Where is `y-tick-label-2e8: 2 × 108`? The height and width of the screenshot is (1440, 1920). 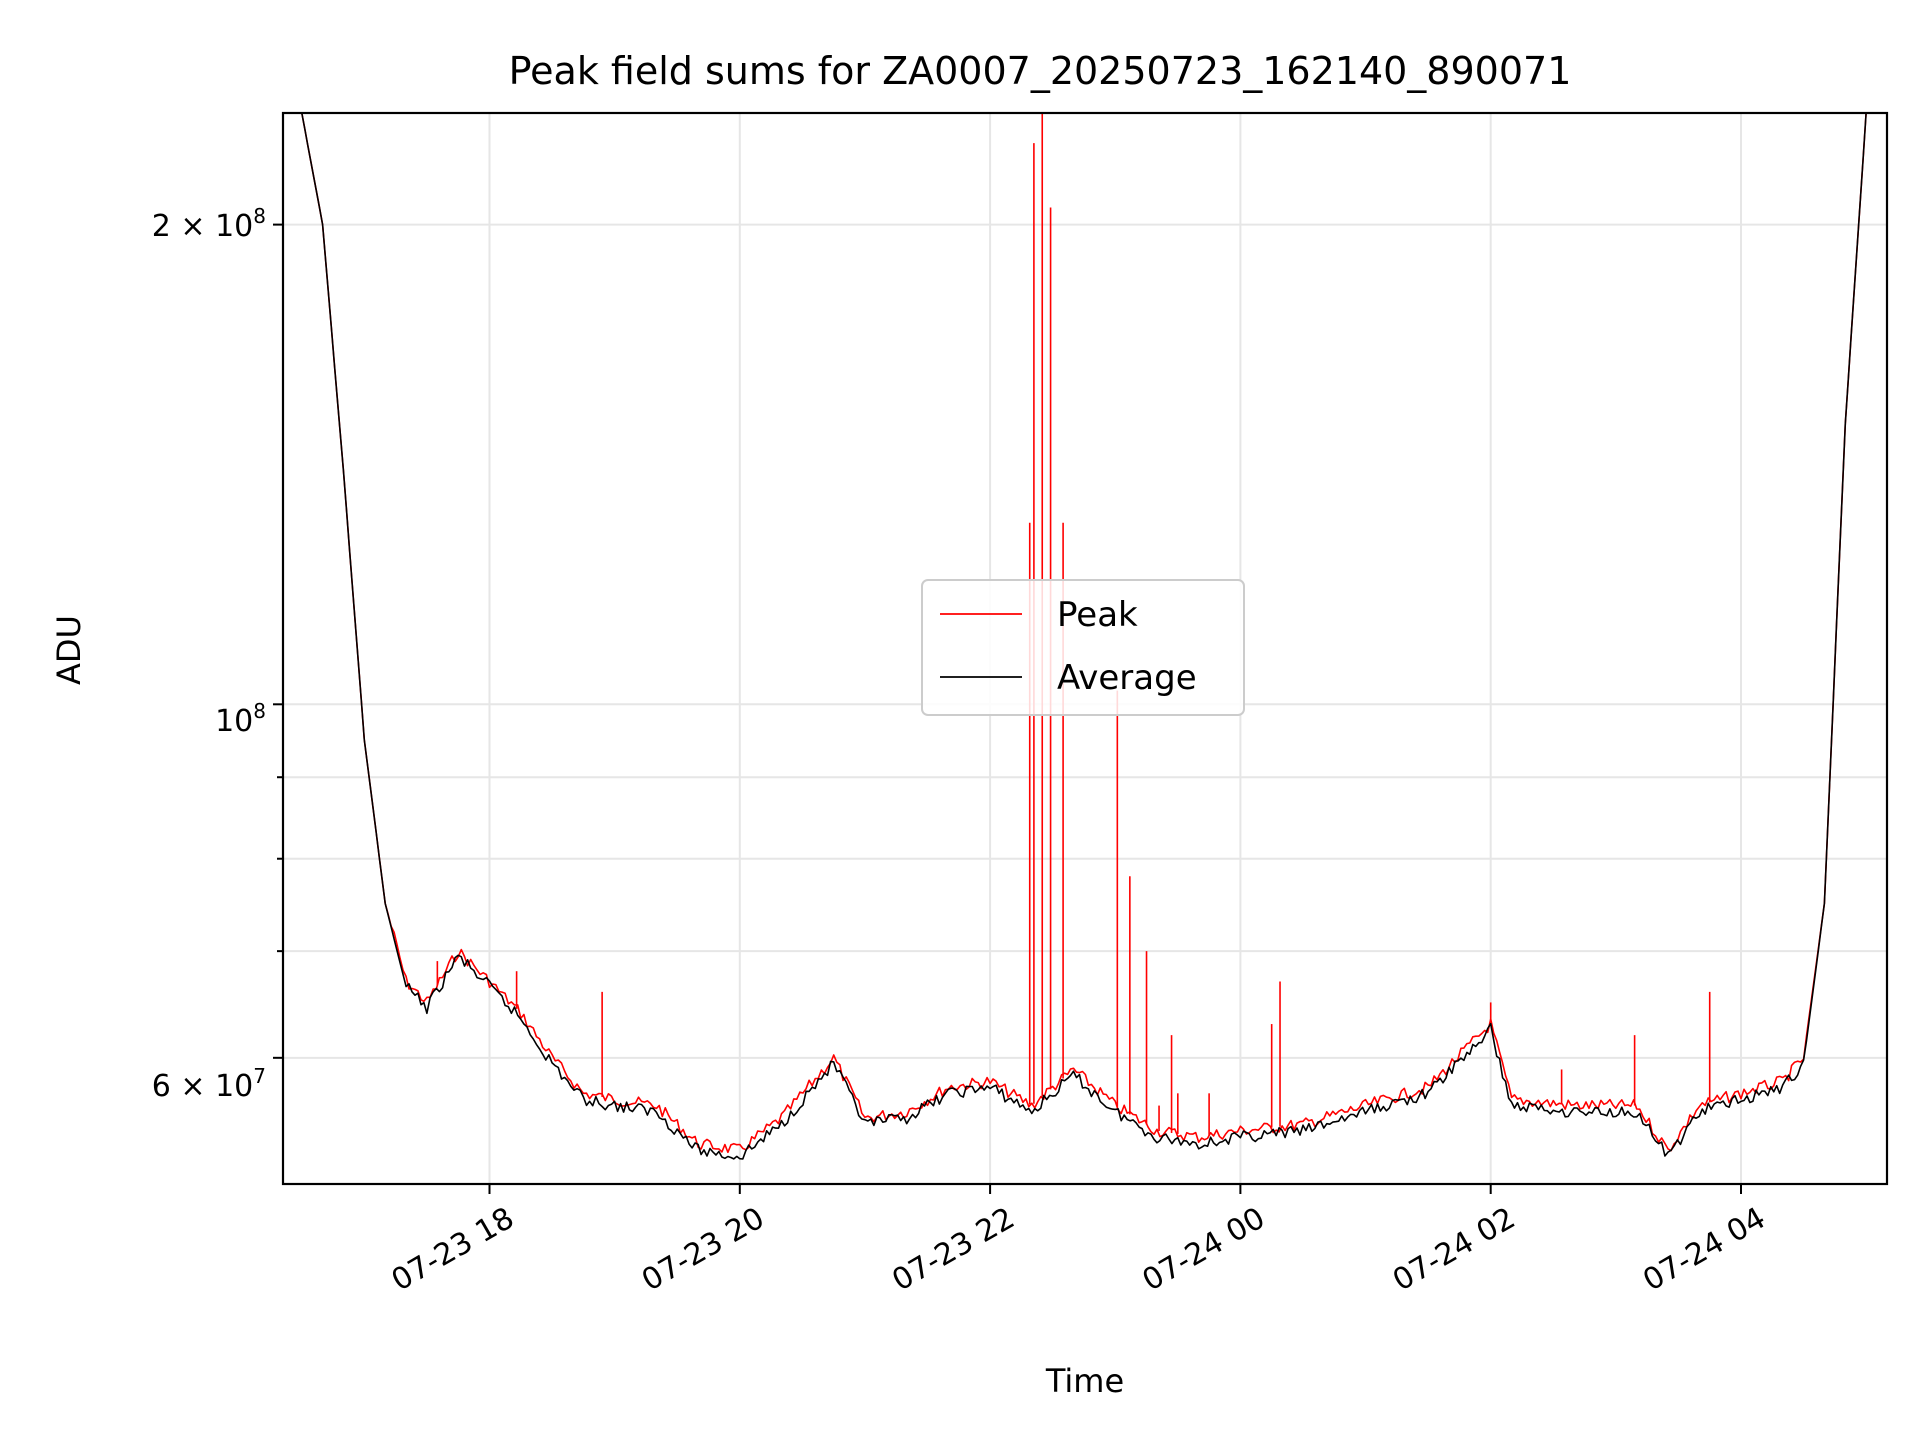
y-tick-label-2e8: 2 × 108 is located at coordinates (209, 224).